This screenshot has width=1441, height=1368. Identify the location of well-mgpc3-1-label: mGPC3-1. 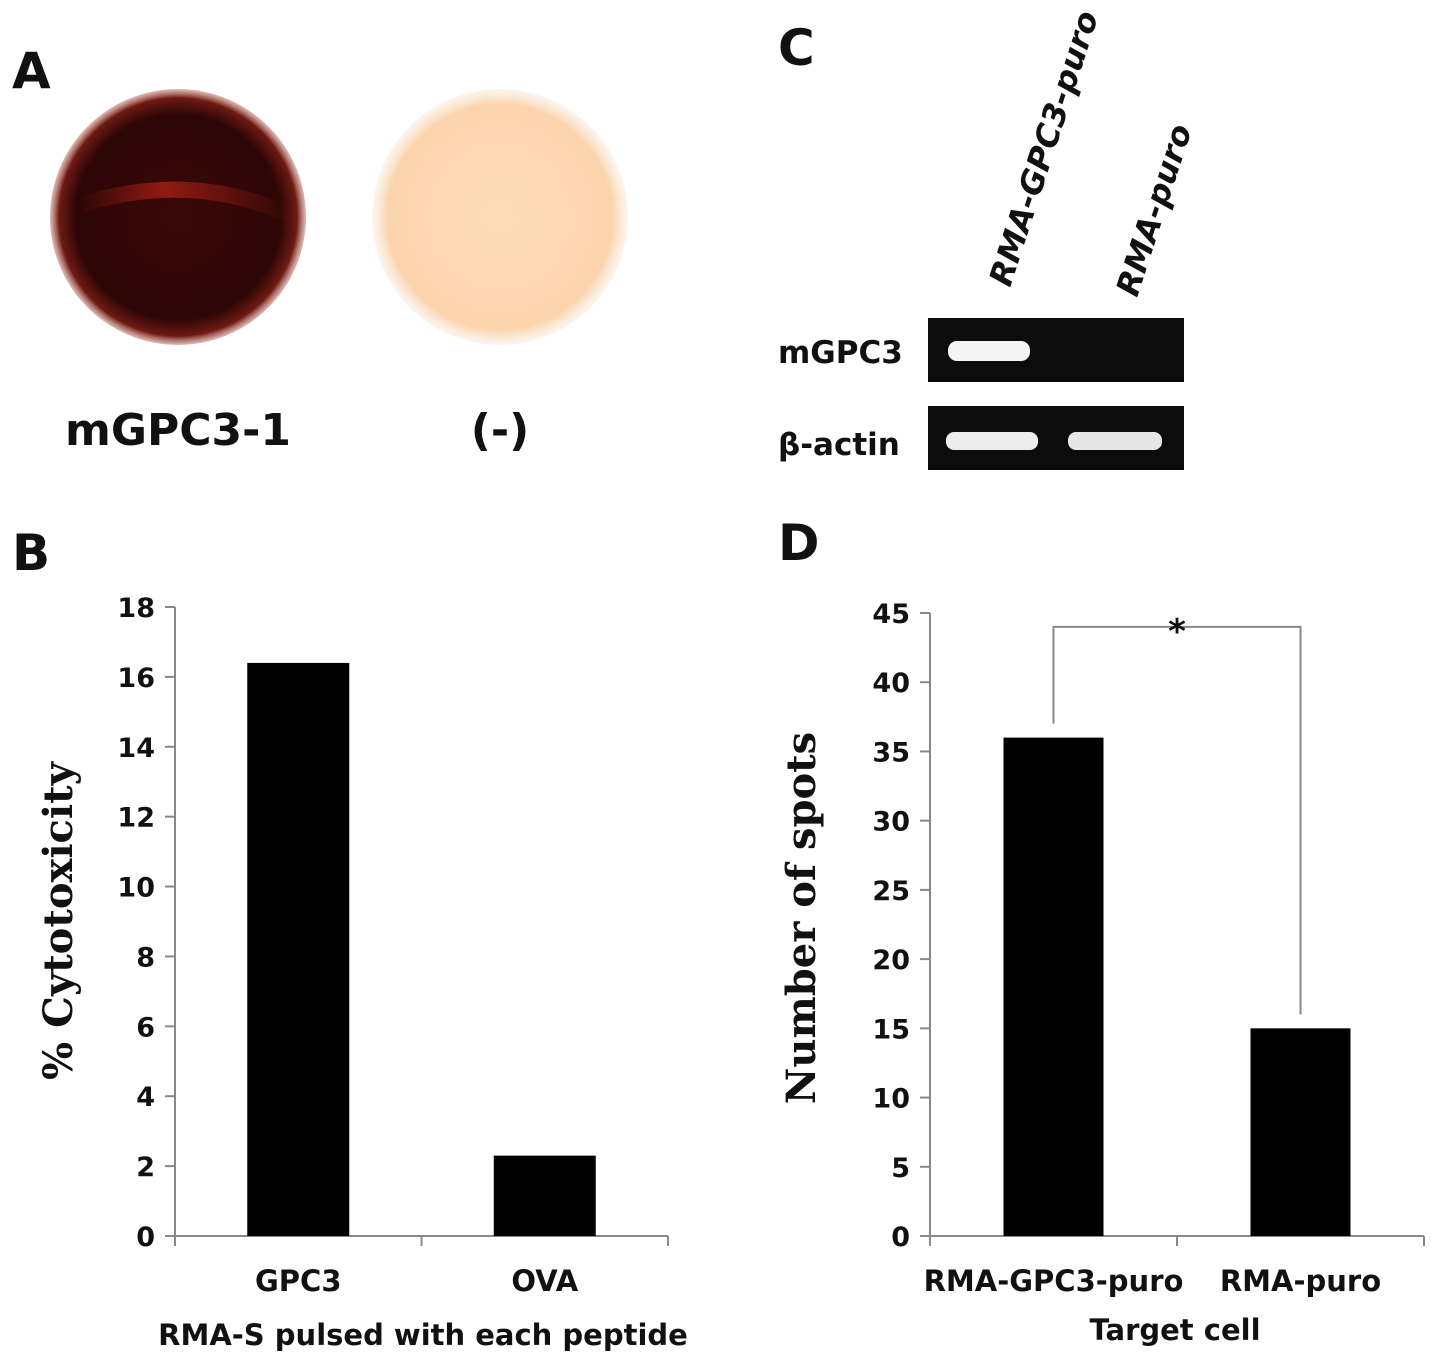
(178, 430).